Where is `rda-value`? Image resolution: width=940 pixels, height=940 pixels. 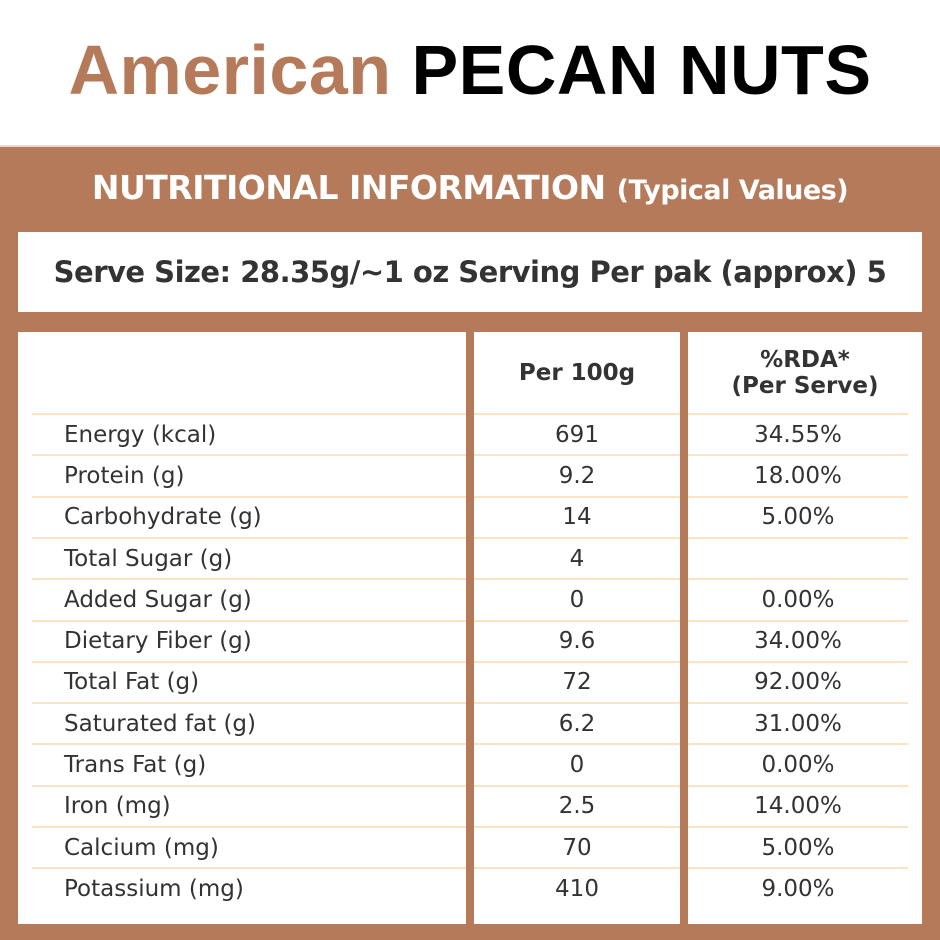 rda-value is located at coordinates (798, 557).